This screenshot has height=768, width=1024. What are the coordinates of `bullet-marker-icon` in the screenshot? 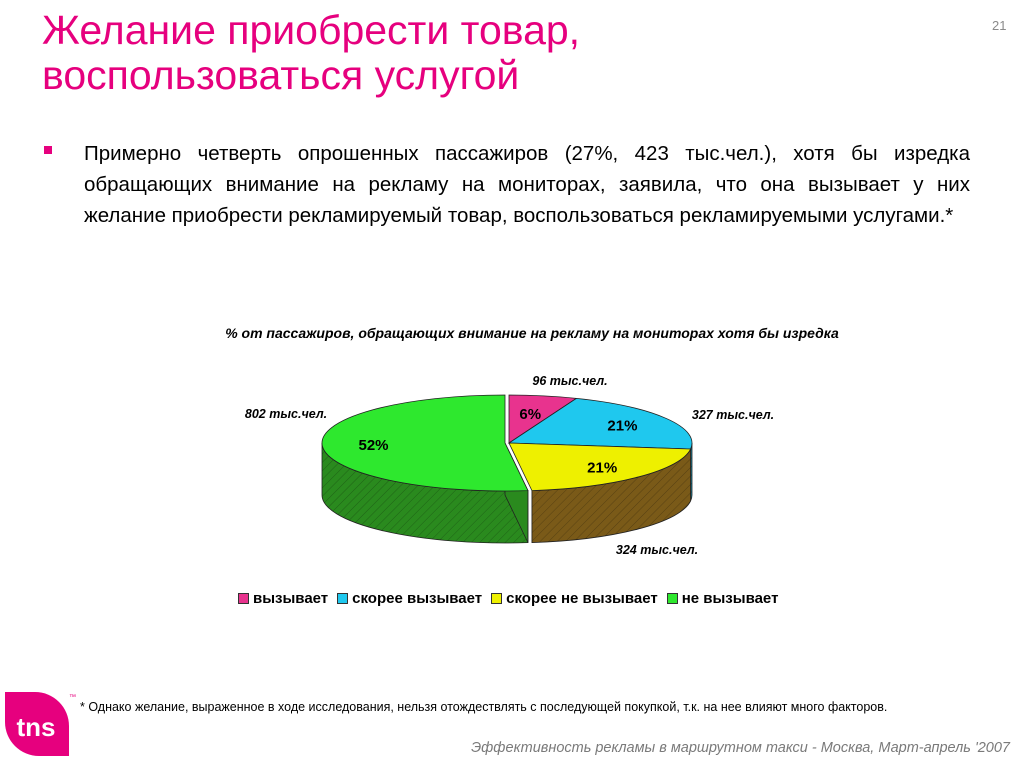 It's located at (48, 150).